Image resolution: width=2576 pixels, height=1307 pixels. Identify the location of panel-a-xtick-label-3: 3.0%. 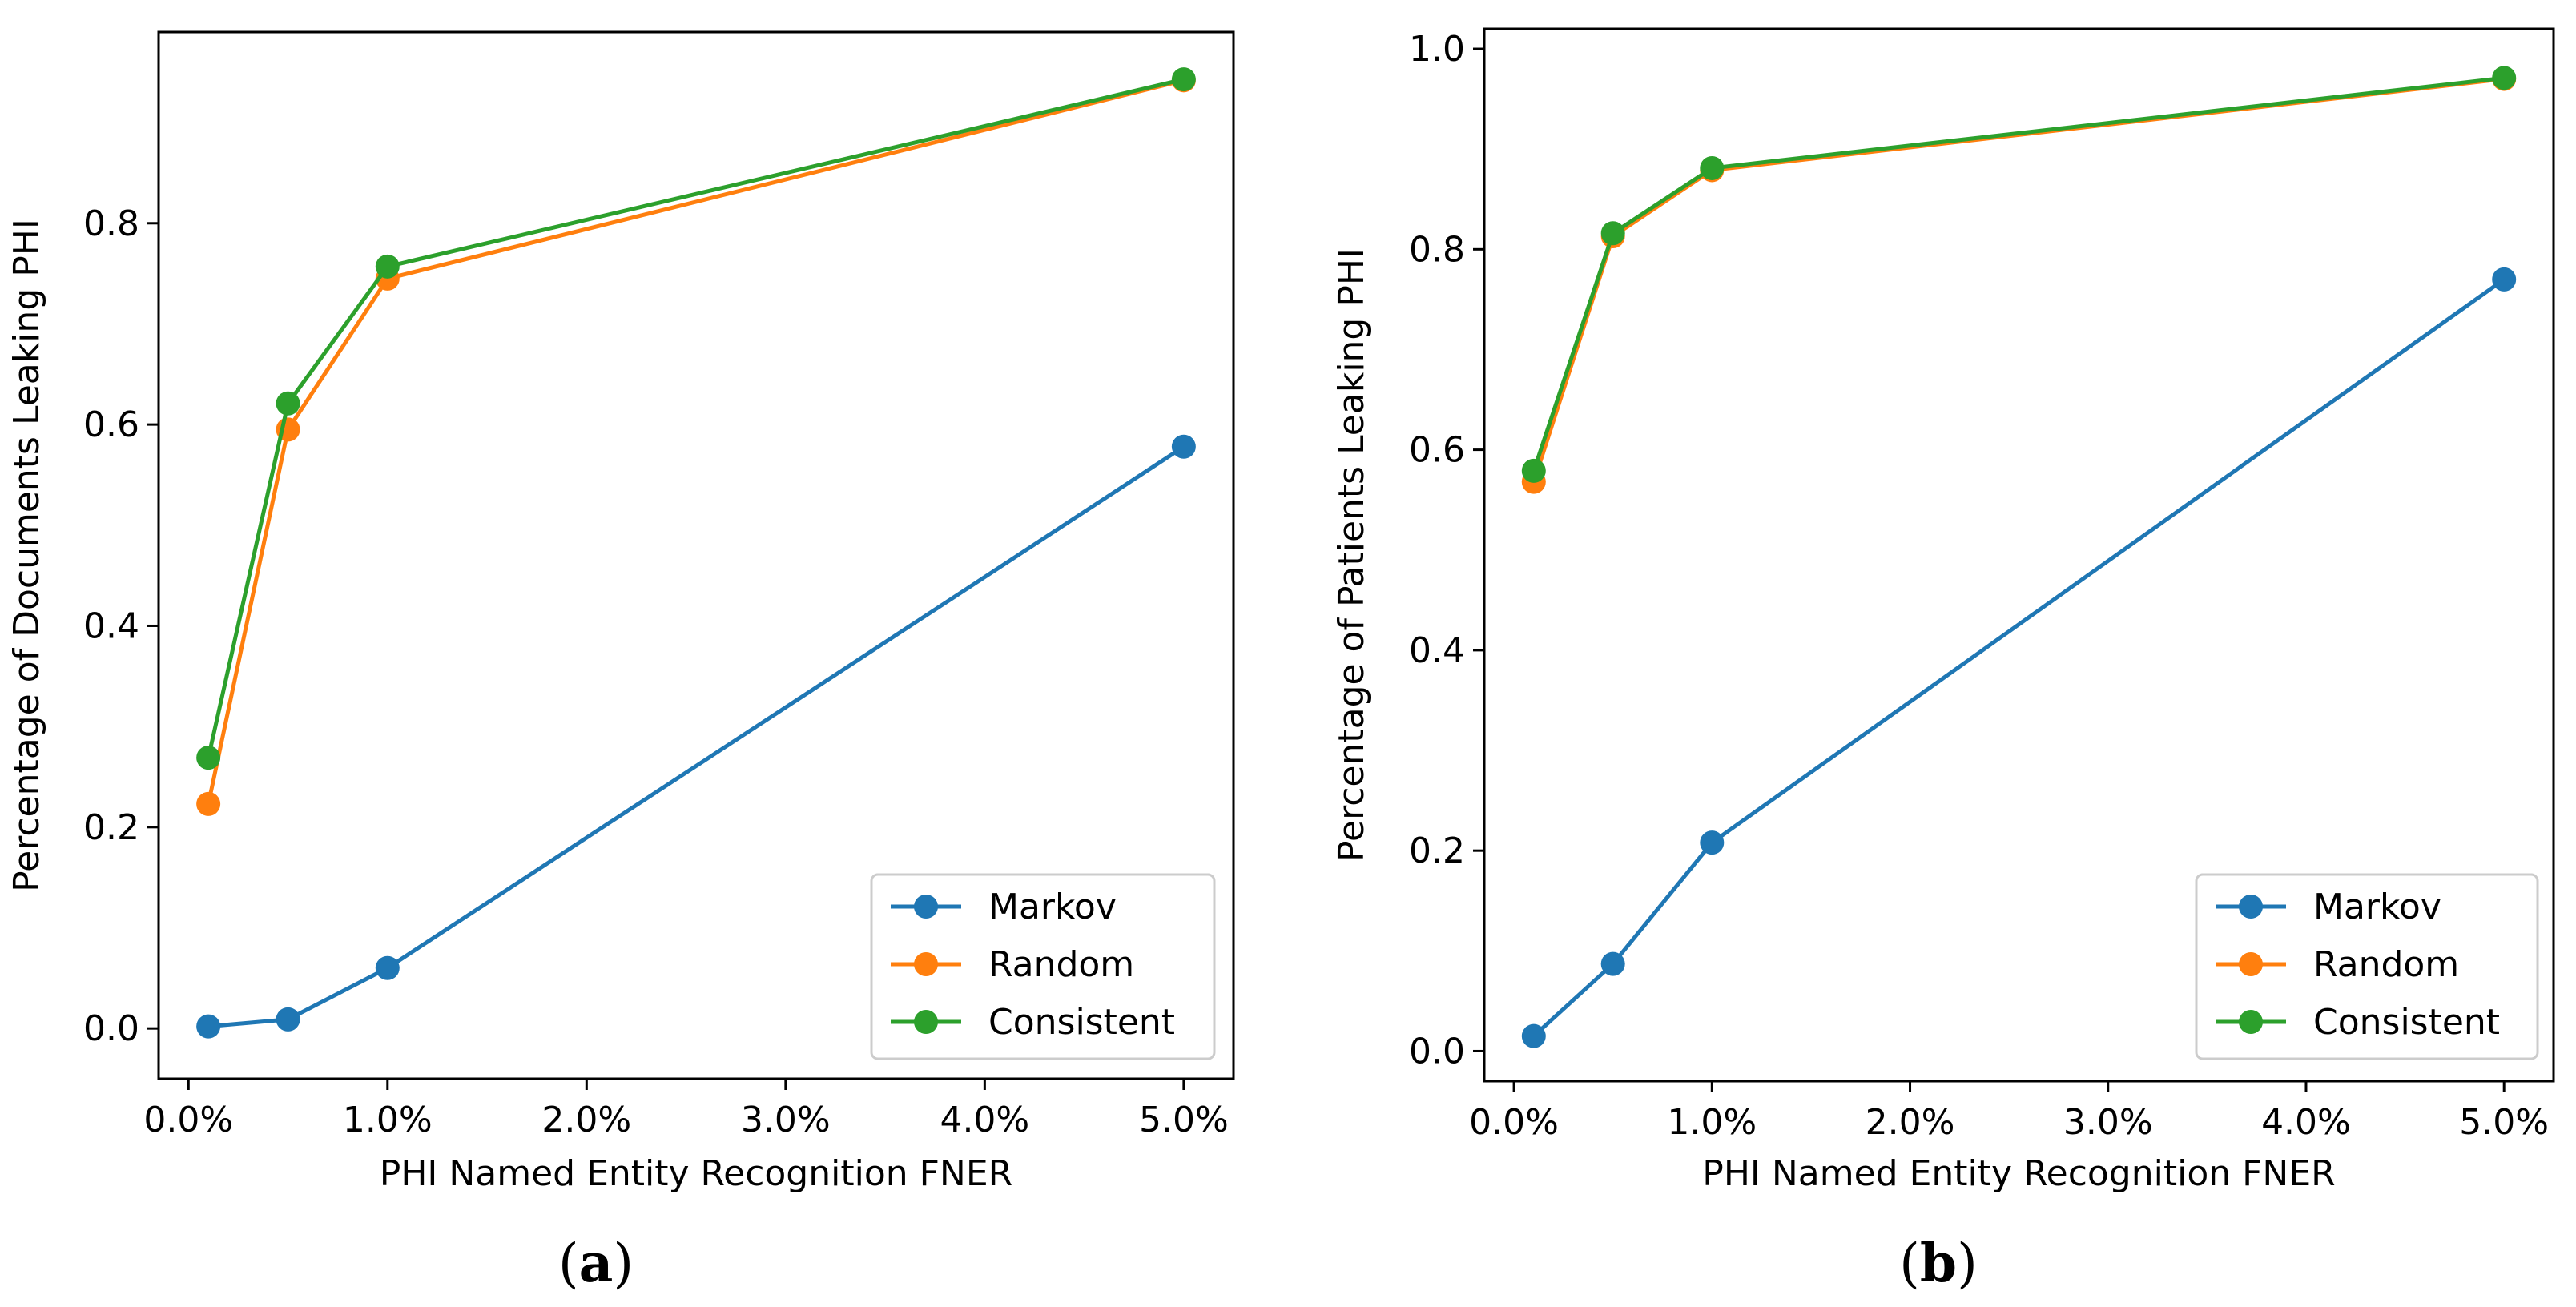
(786, 1120).